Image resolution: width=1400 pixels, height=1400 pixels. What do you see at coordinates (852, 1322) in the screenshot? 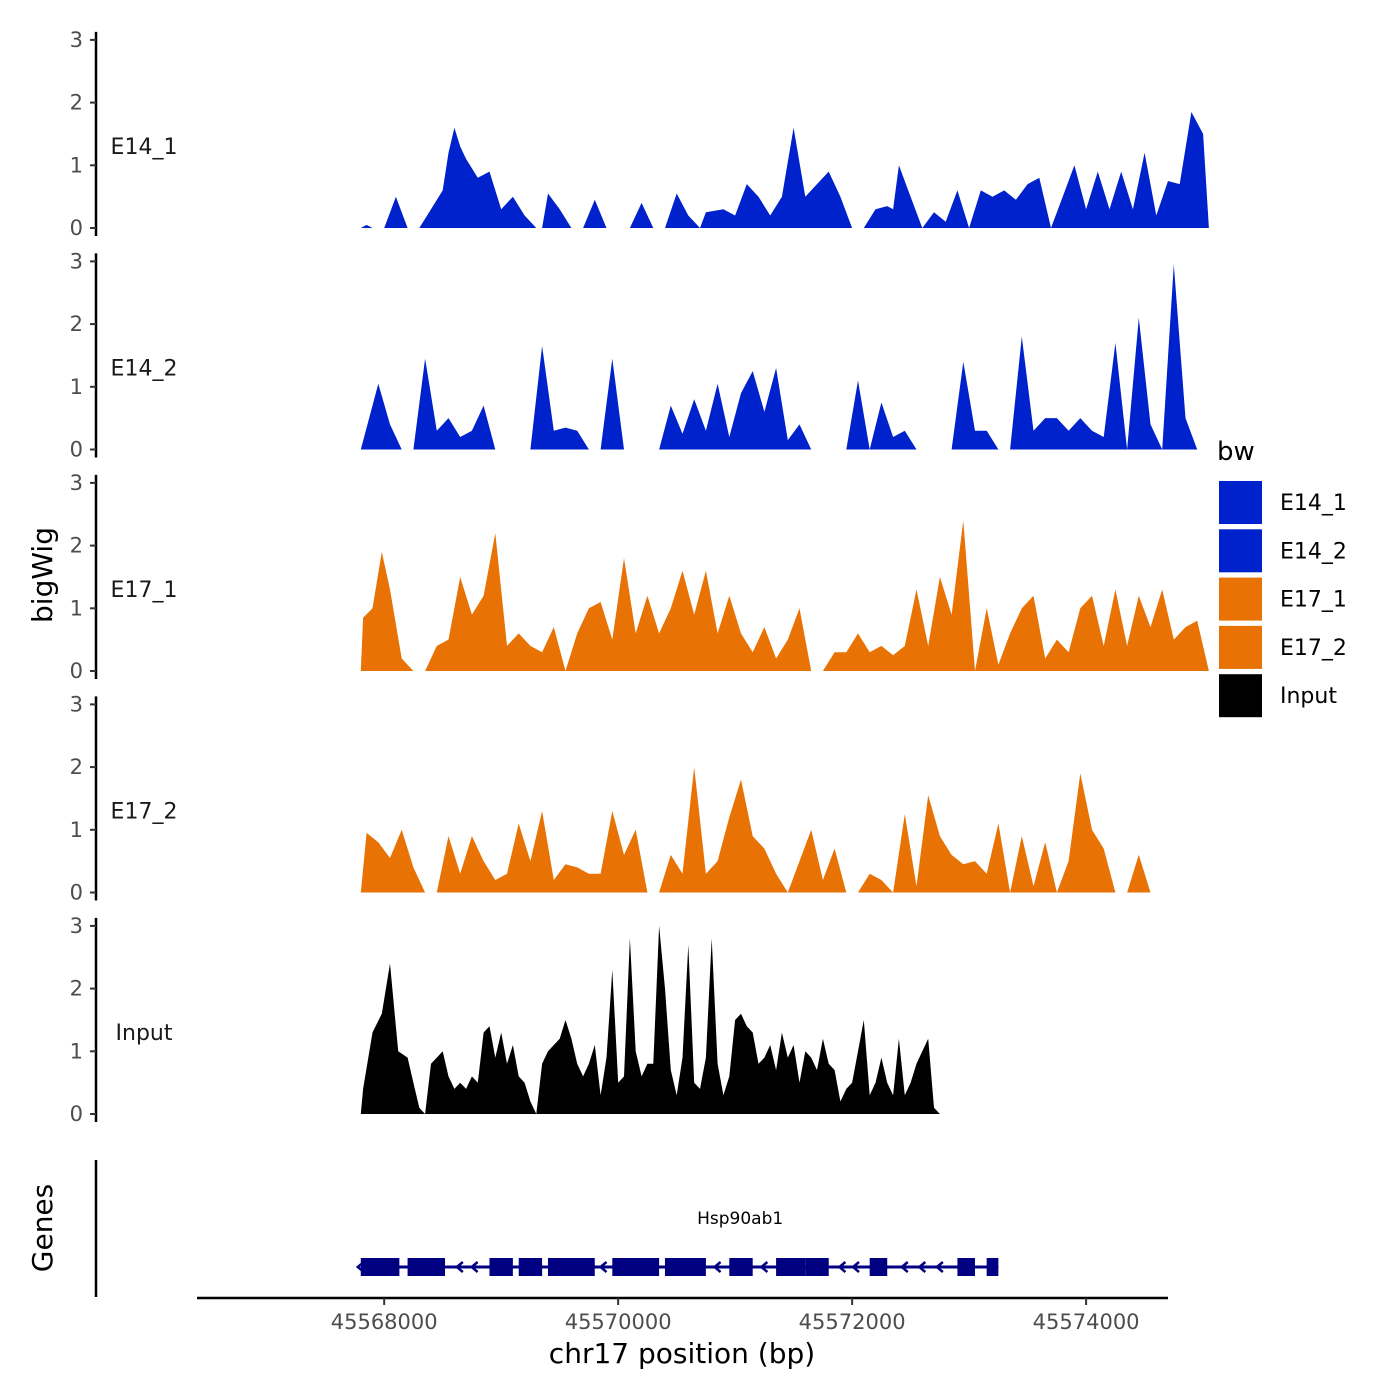
I see `x-tick-label: 45572000` at bounding box center [852, 1322].